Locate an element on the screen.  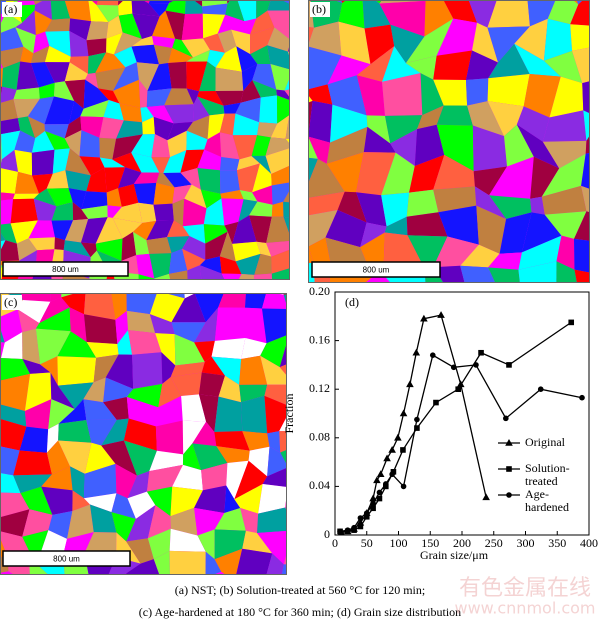
x-axis-label: Grain size/μm is located at coordinates (454, 555).